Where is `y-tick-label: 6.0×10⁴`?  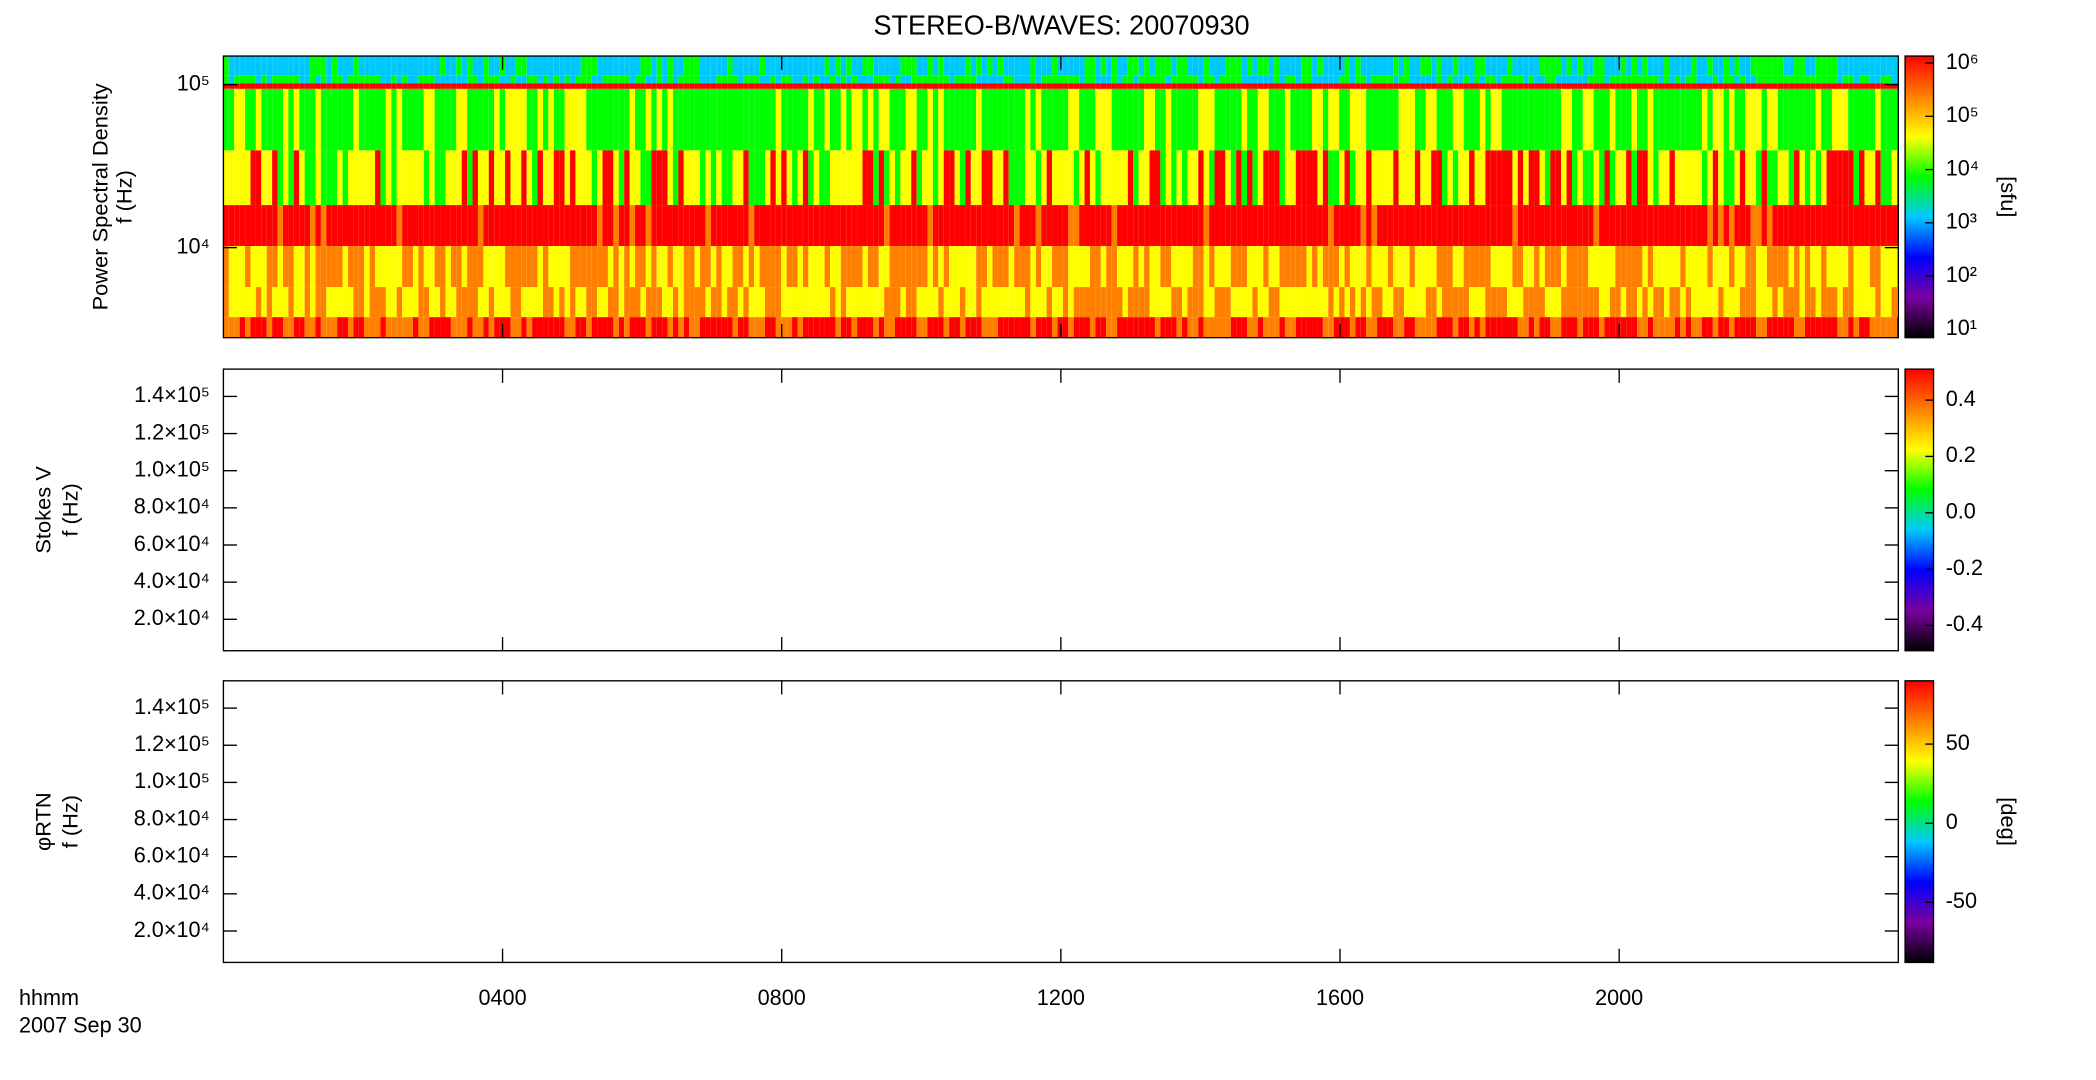 y-tick-label: 6.0×10⁴ is located at coordinates (172, 854).